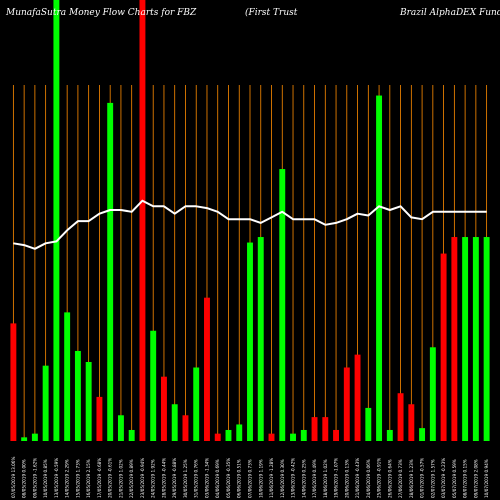 This screenshot has height=500, width=500. Describe the element at coordinates (239, 478) in the screenshot. I see `x-tick-label: 06/06/2019 0.51%` at that location.